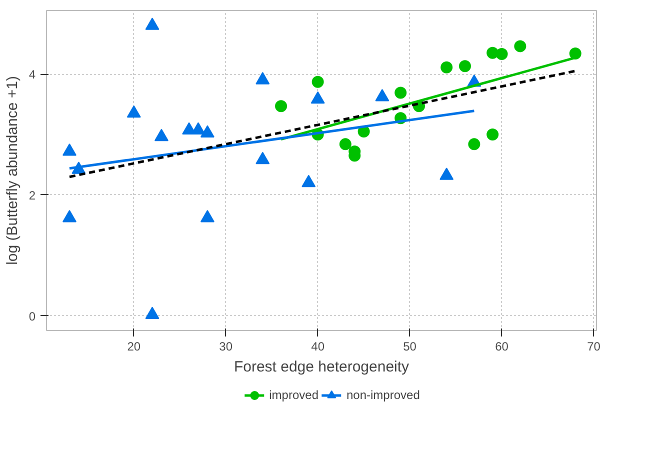  I want to click on x-tick-label: 40, so click(318, 347).